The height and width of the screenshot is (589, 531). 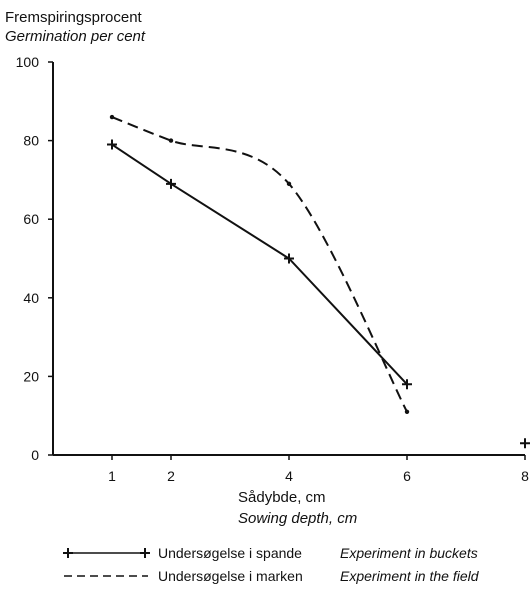 I want to click on x-tick-label: 1, so click(x=112, y=476).